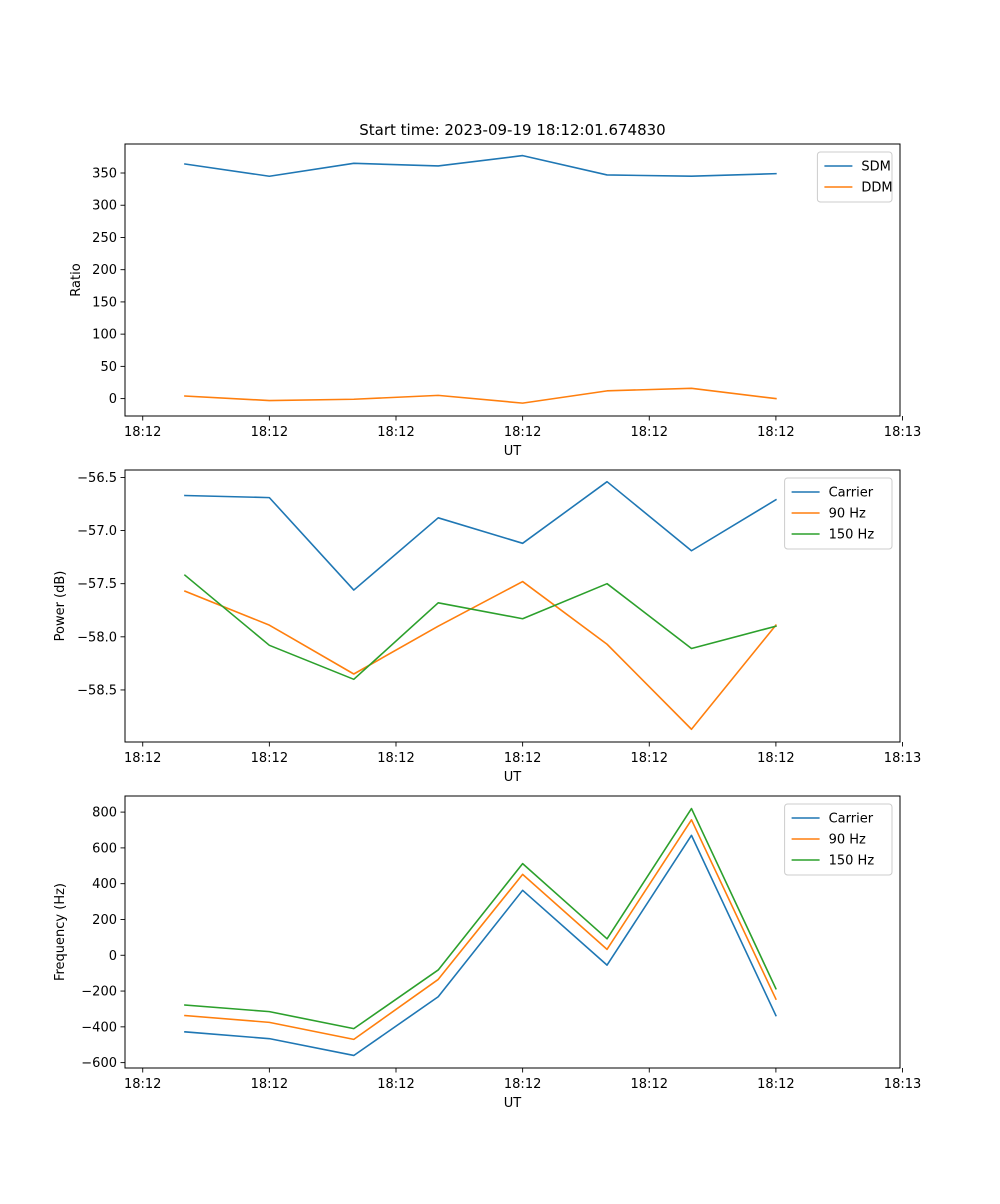  Describe the element at coordinates (104, 174) in the screenshot. I see `y-tick-label: 350` at that location.